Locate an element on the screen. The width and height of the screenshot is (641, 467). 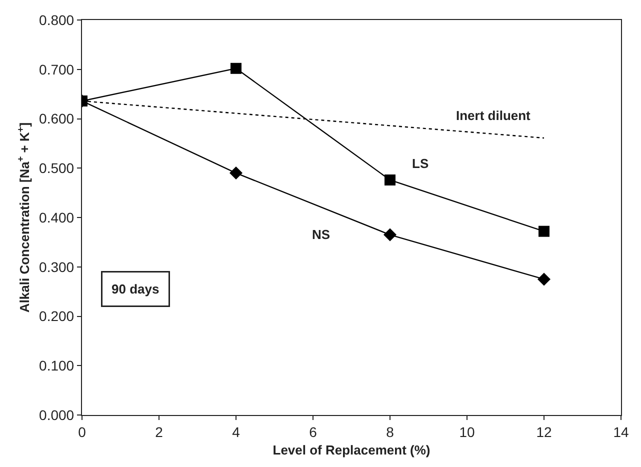
x-axis-title: Level of Replacement (%) is located at coordinates (351, 450).